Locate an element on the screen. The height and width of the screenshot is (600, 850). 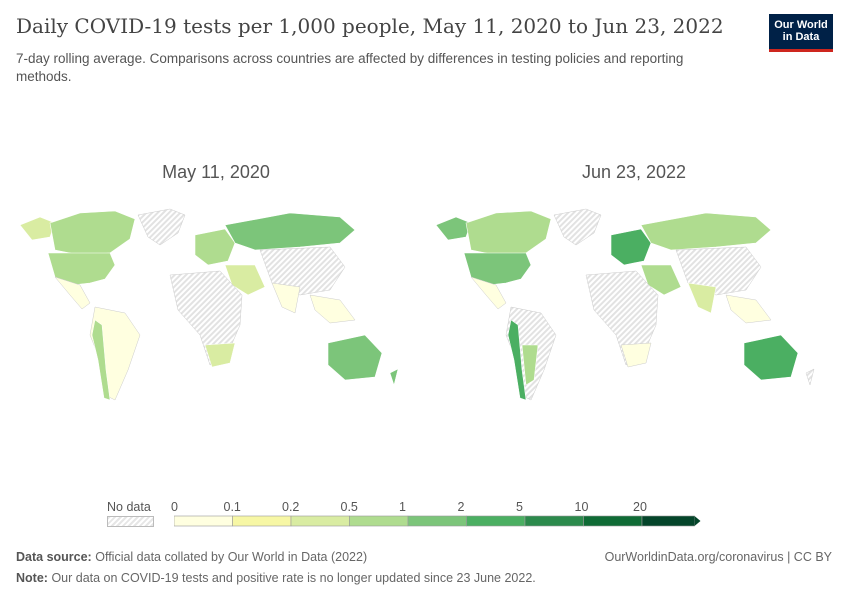
legend-tick-label: 20 is located at coordinates (640, 507).